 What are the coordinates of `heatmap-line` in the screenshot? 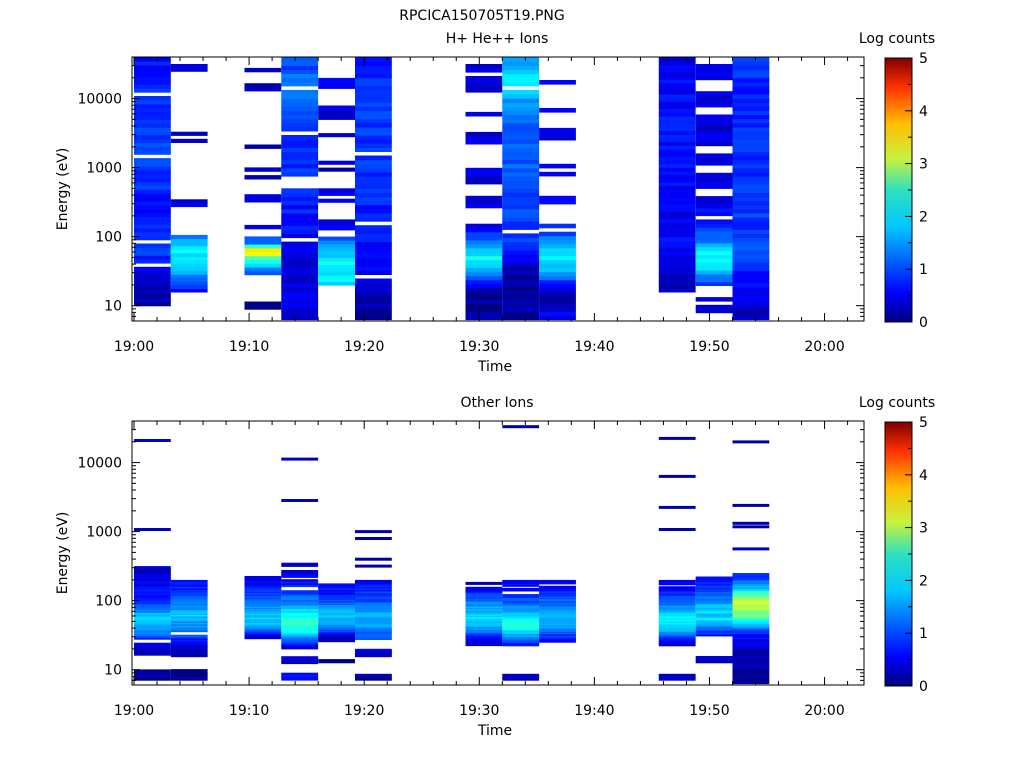 It's located at (373, 538).